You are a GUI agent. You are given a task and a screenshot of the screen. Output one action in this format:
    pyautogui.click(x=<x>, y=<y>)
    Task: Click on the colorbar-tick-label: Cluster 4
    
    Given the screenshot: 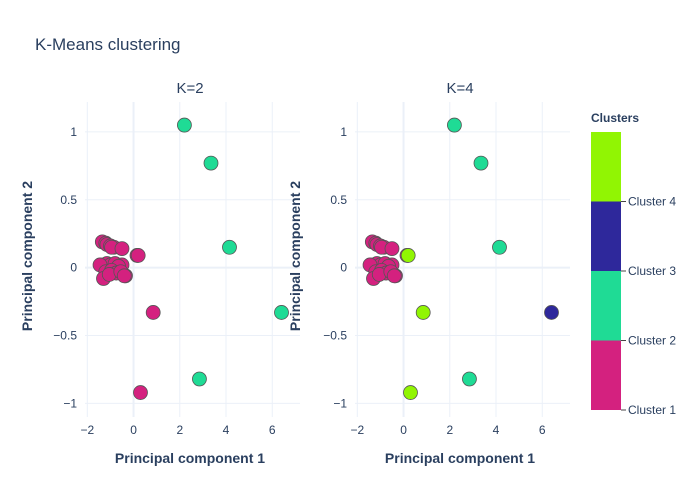 What is the action you would take?
    pyautogui.click(x=652, y=202)
    